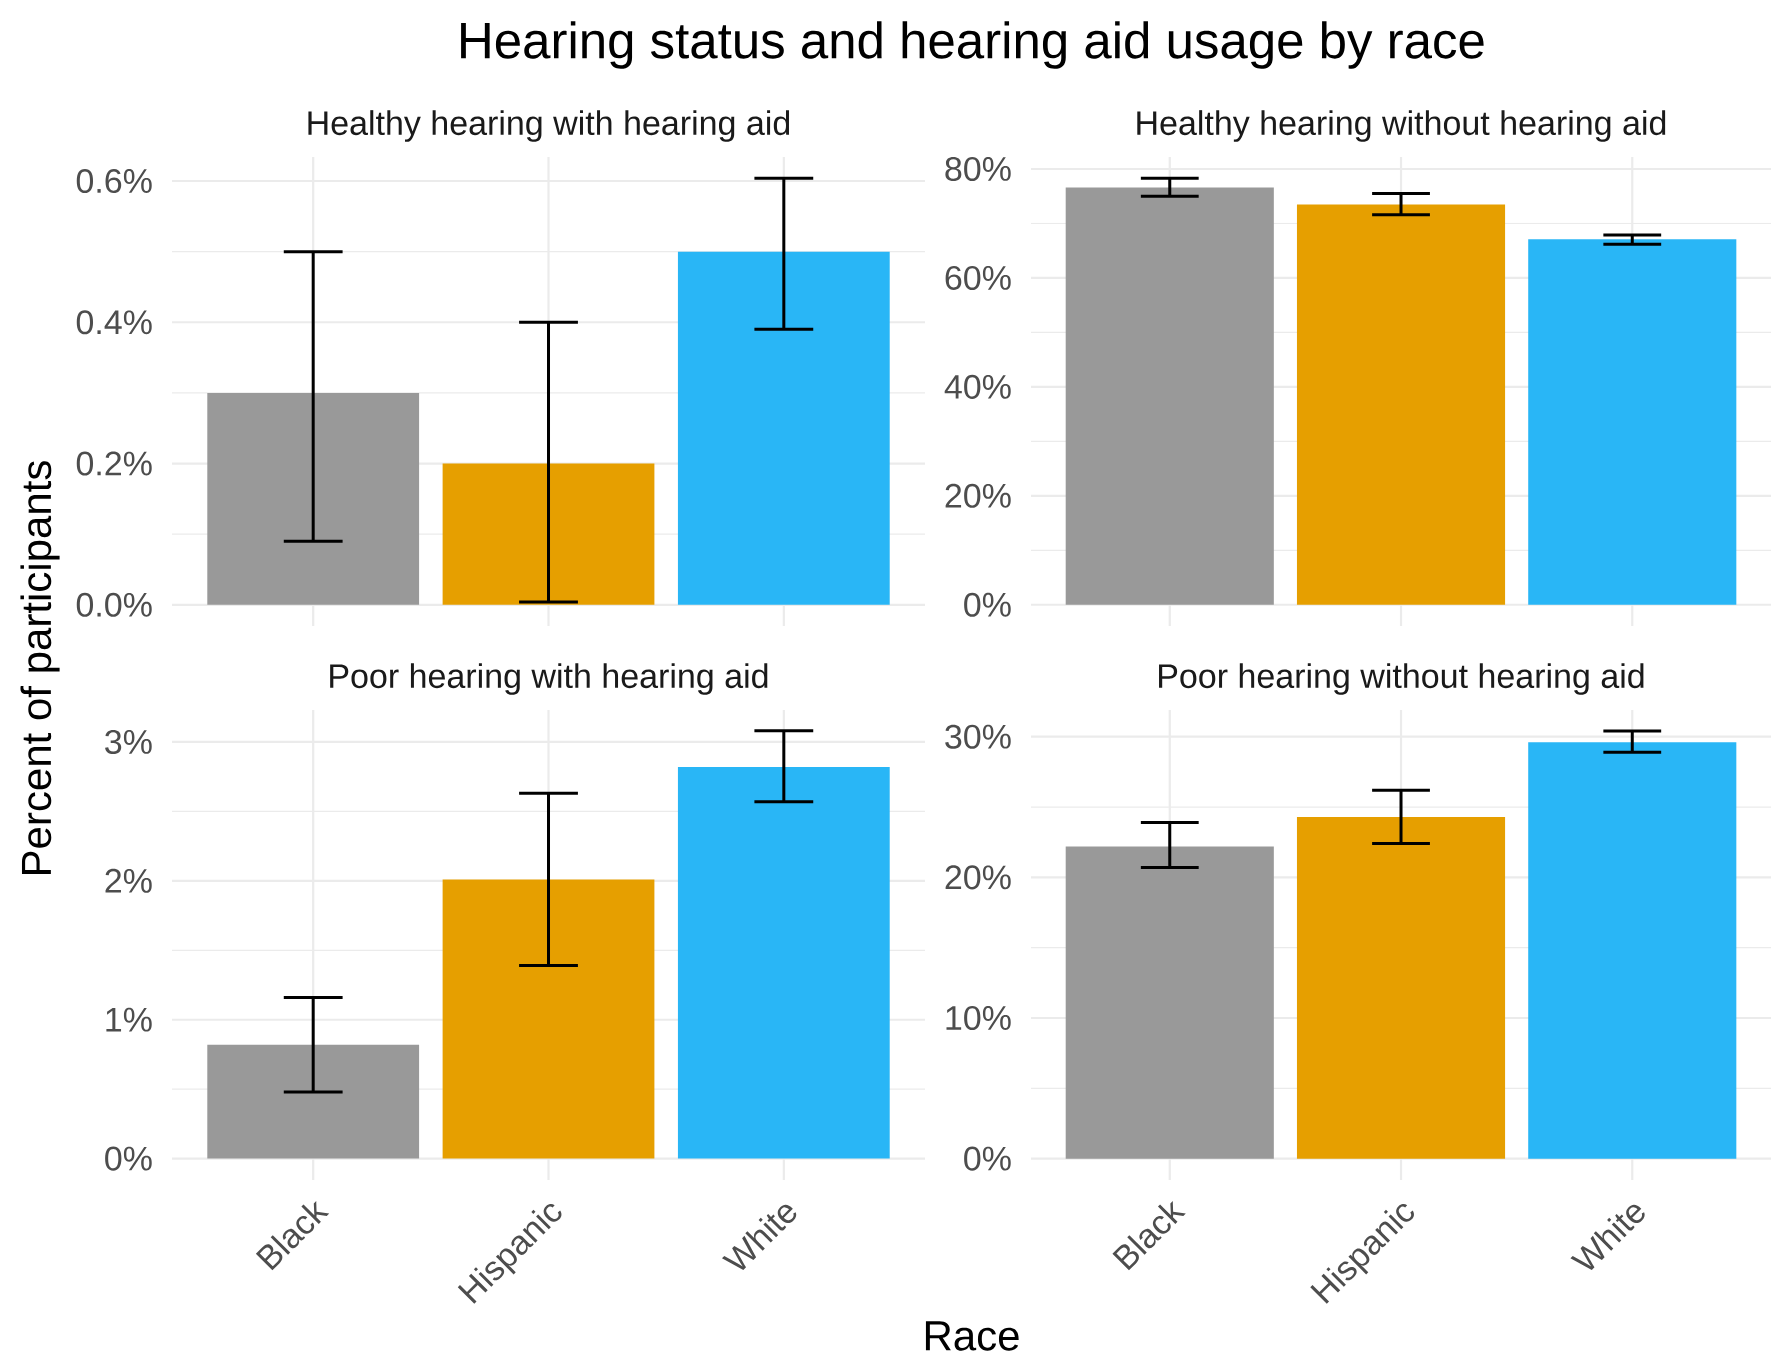  I want to click on y-tick-label: 30%, so click(978, 736).